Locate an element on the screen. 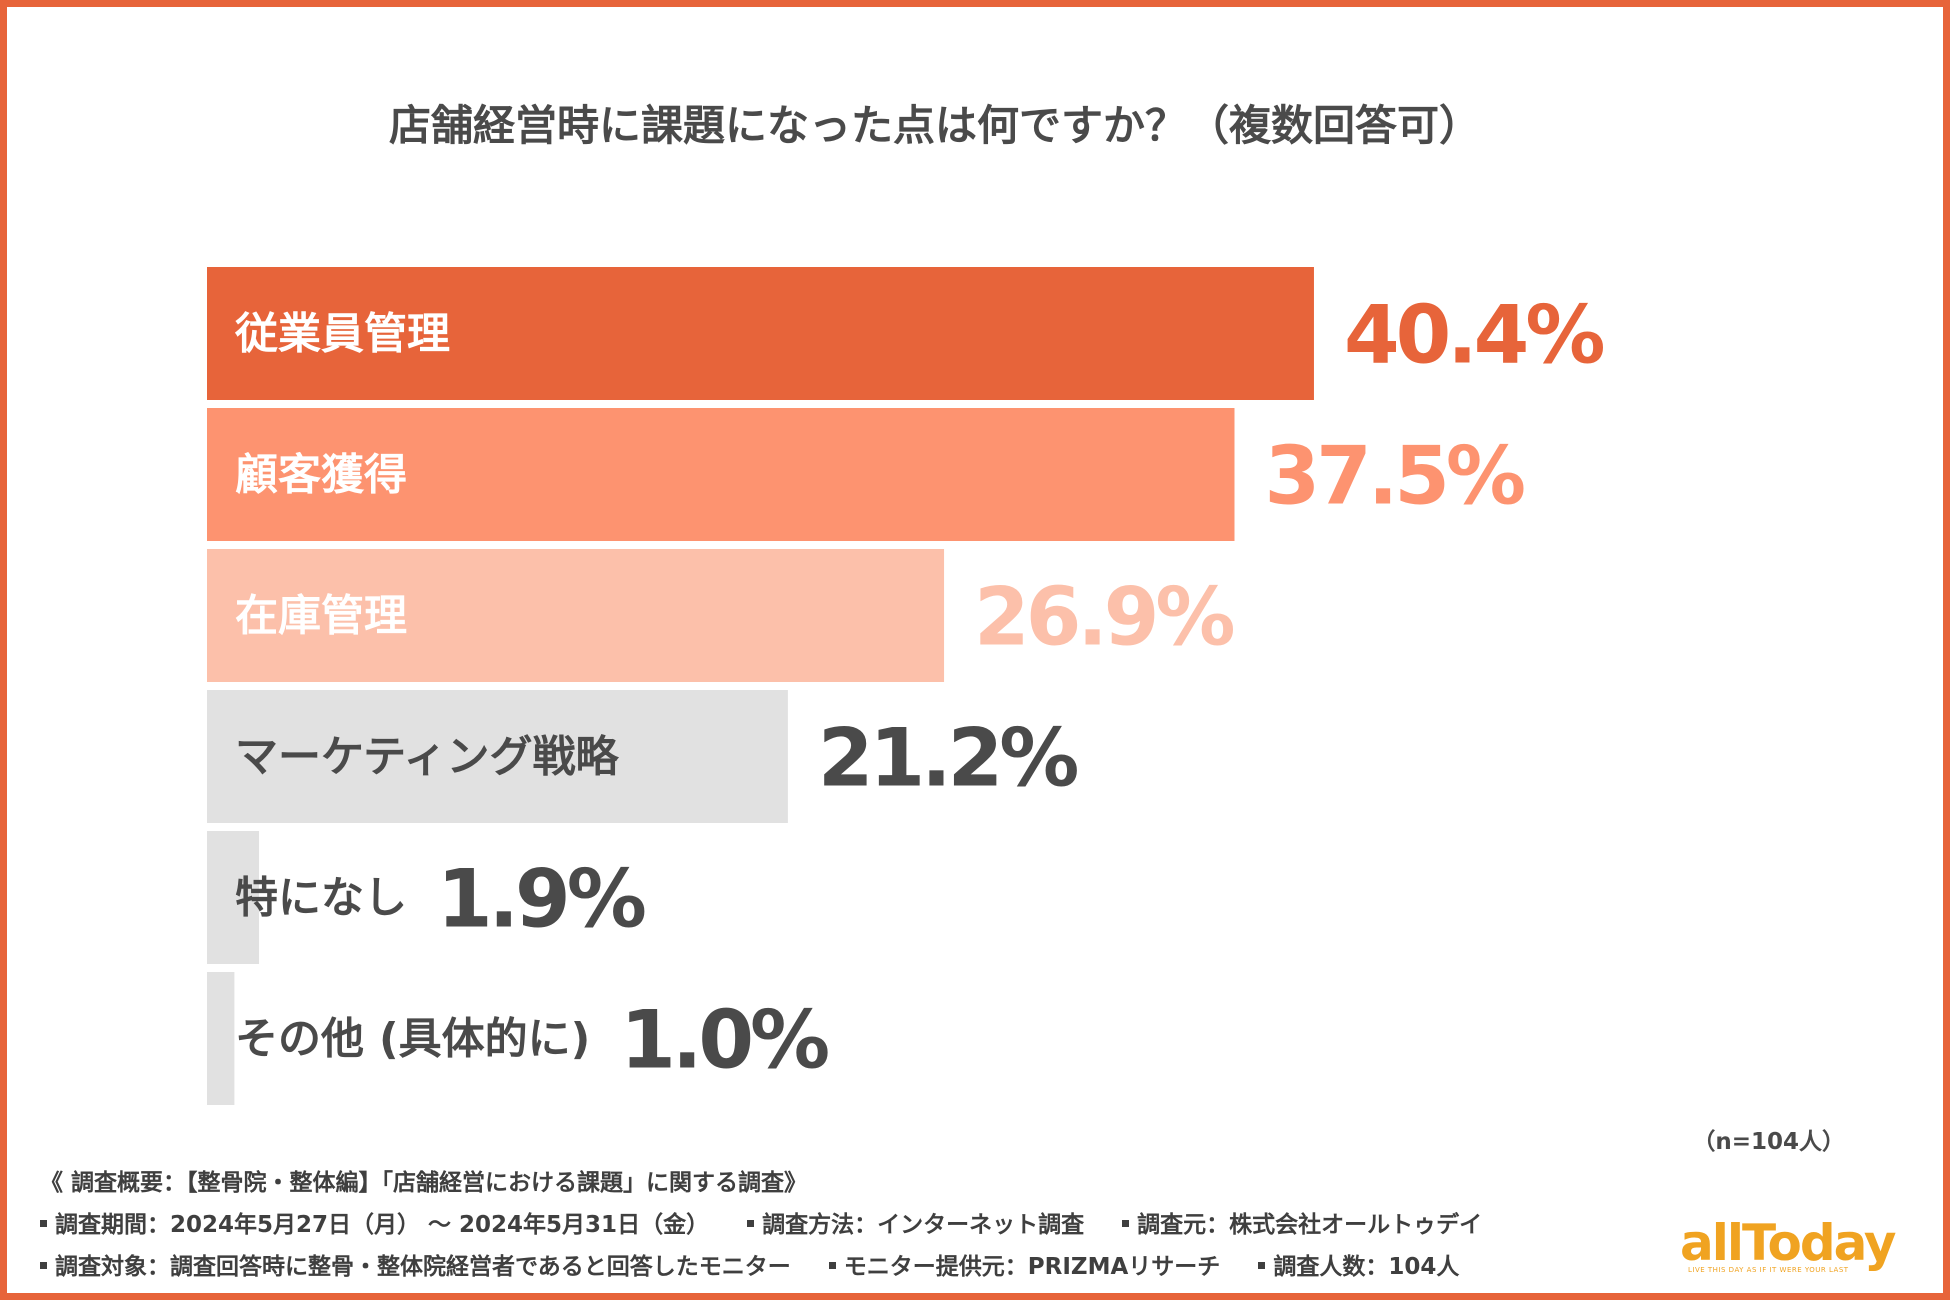  value-label-6: 1.0% is located at coordinates (724, 1040).